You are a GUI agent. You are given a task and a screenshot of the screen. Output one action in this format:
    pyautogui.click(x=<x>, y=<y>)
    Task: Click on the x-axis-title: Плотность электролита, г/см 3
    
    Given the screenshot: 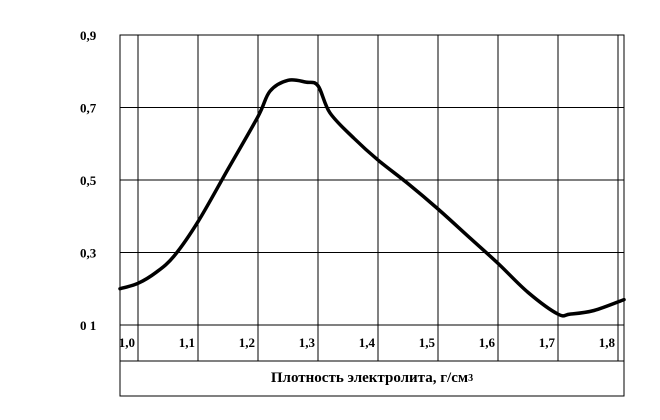 What is the action you would take?
    pyautogui.click(x=372, y=378)
    